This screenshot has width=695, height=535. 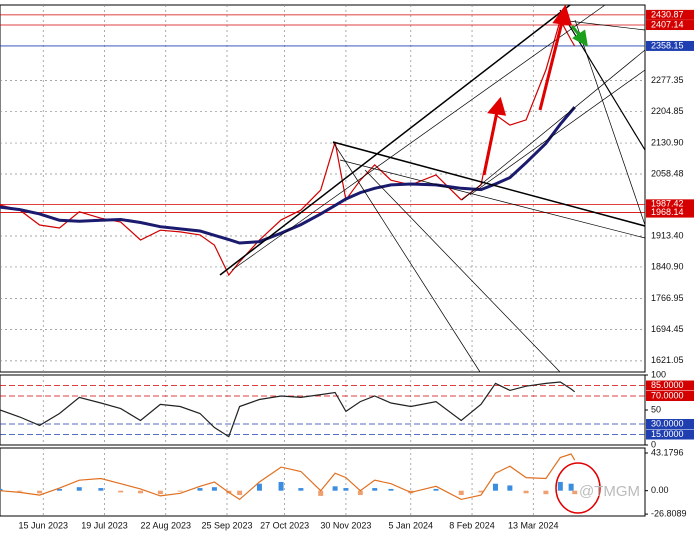 What do you see at coordinates (411, 525) in the screenshot?
I see `x-tick-label: 5 Jan 2024` at bounding box center [411, 525].